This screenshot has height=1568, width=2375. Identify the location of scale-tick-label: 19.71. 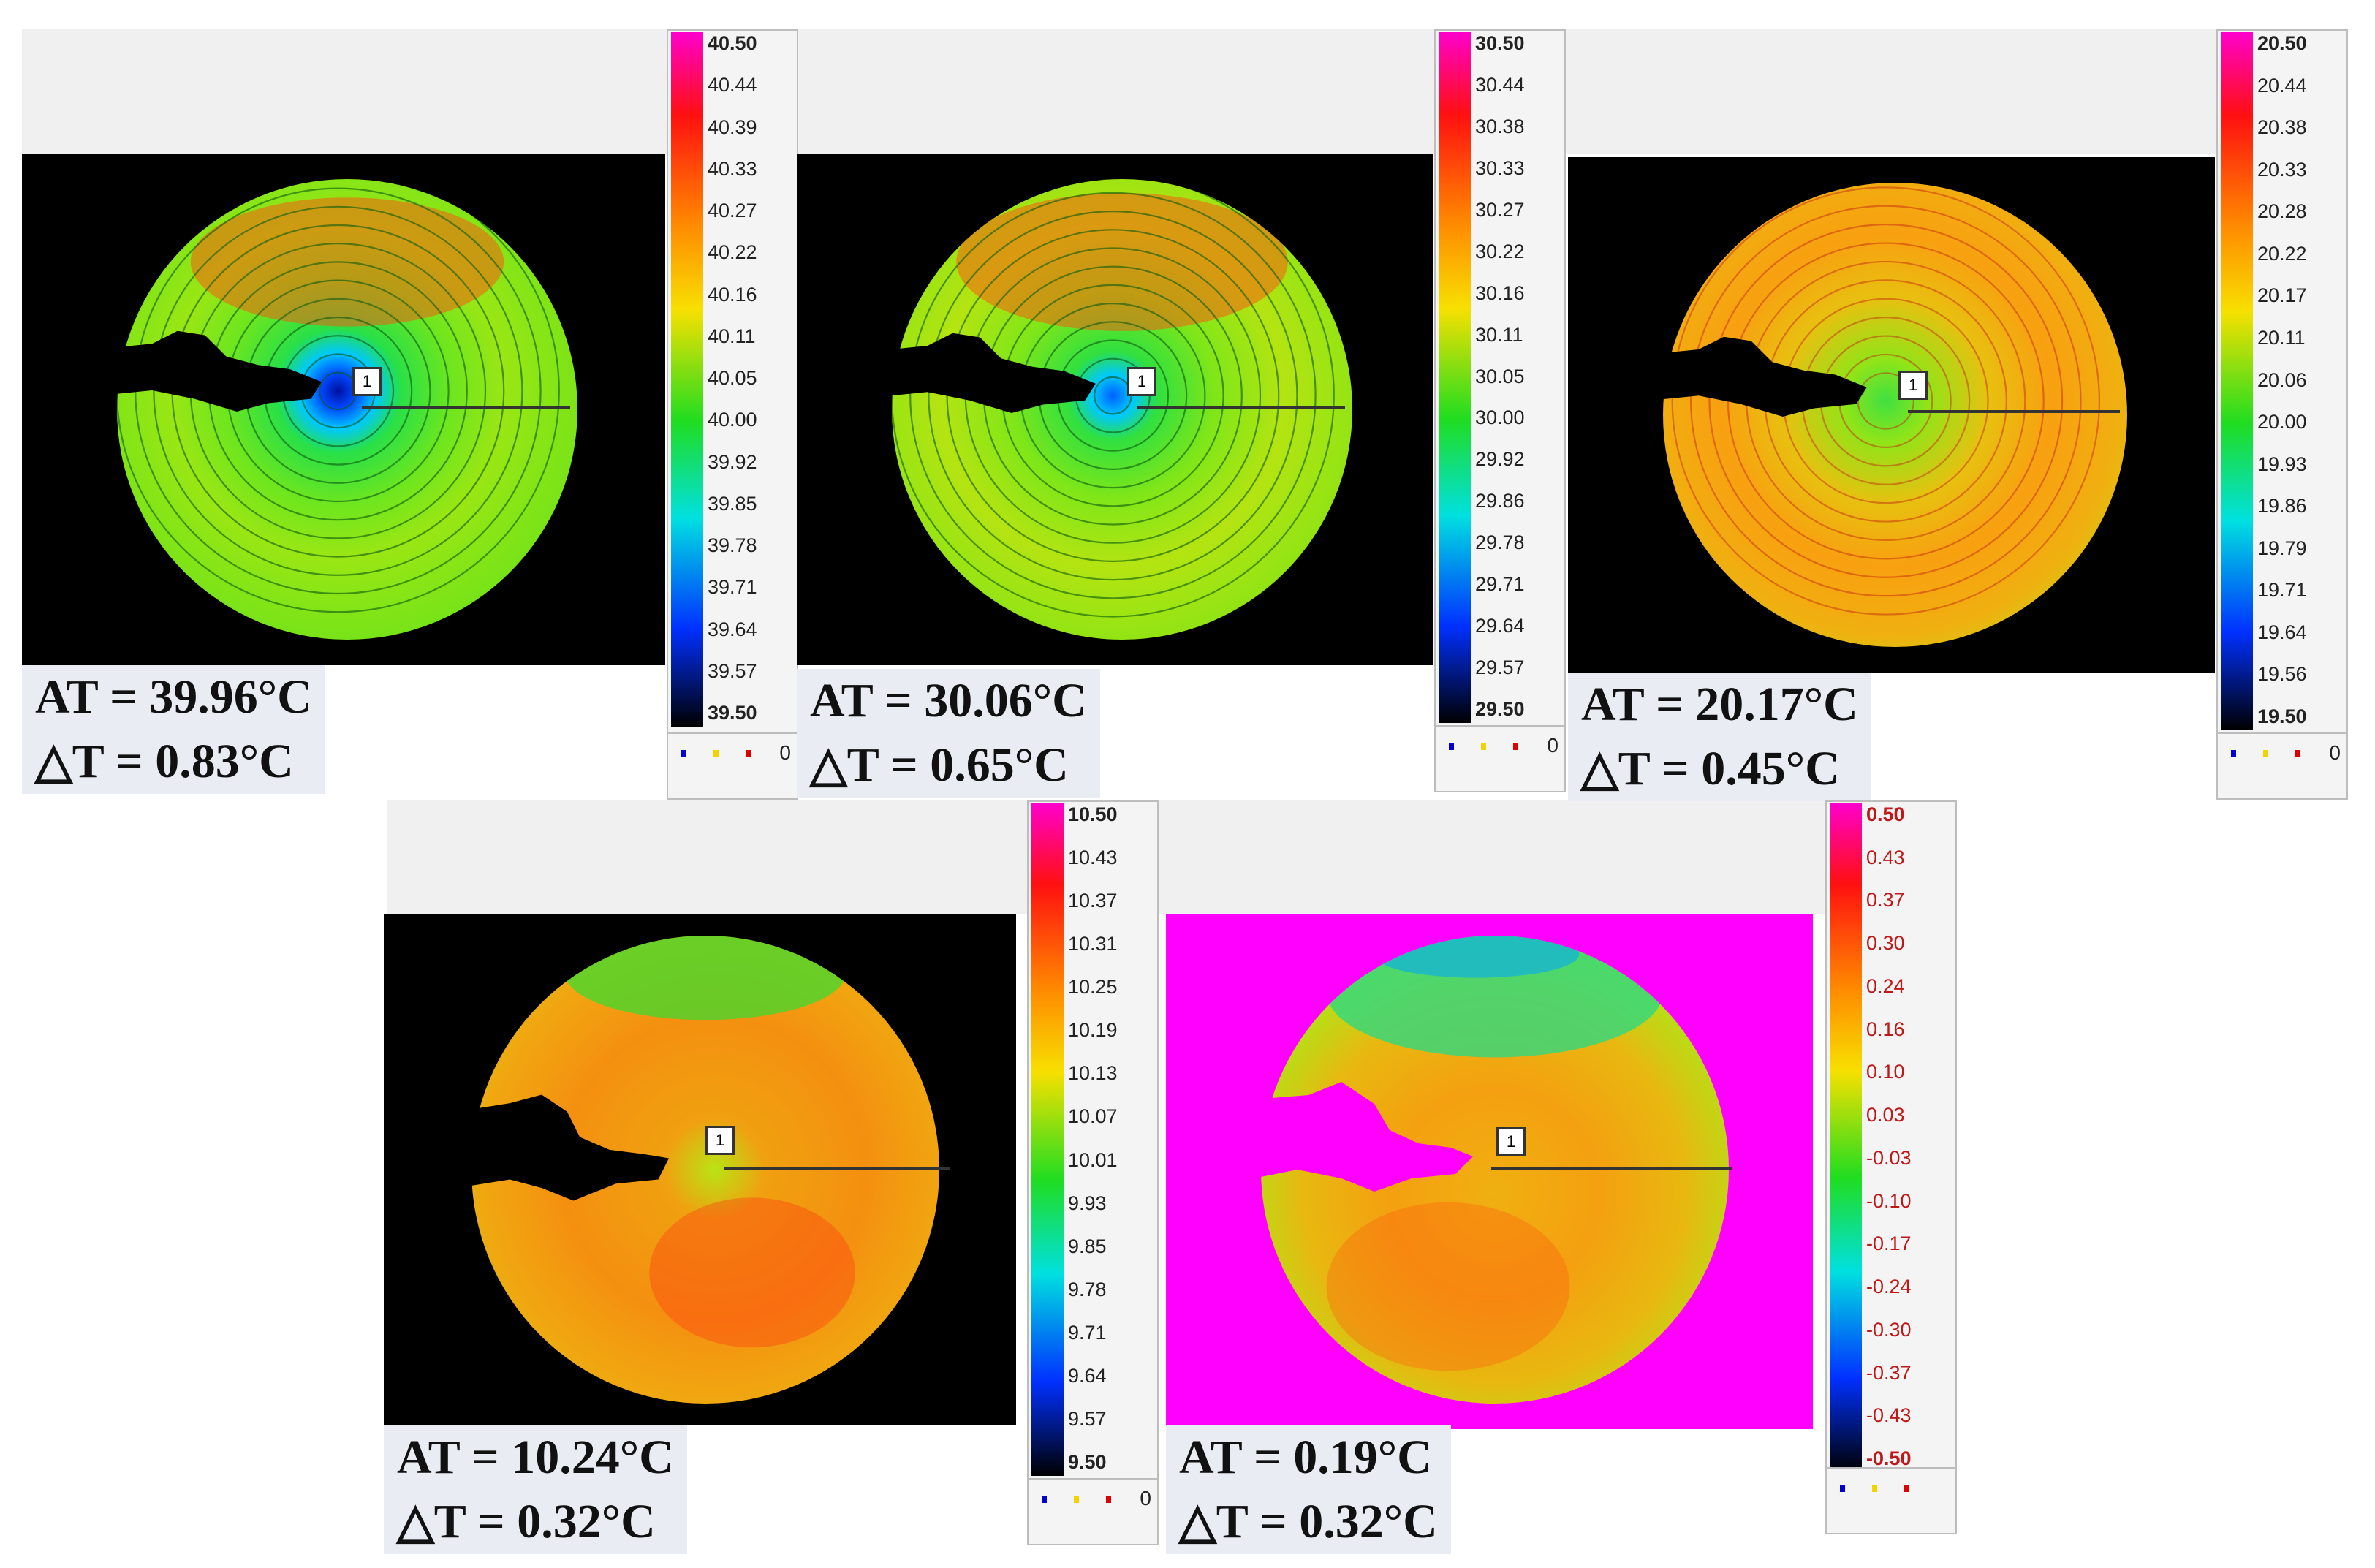
(2282, 590).